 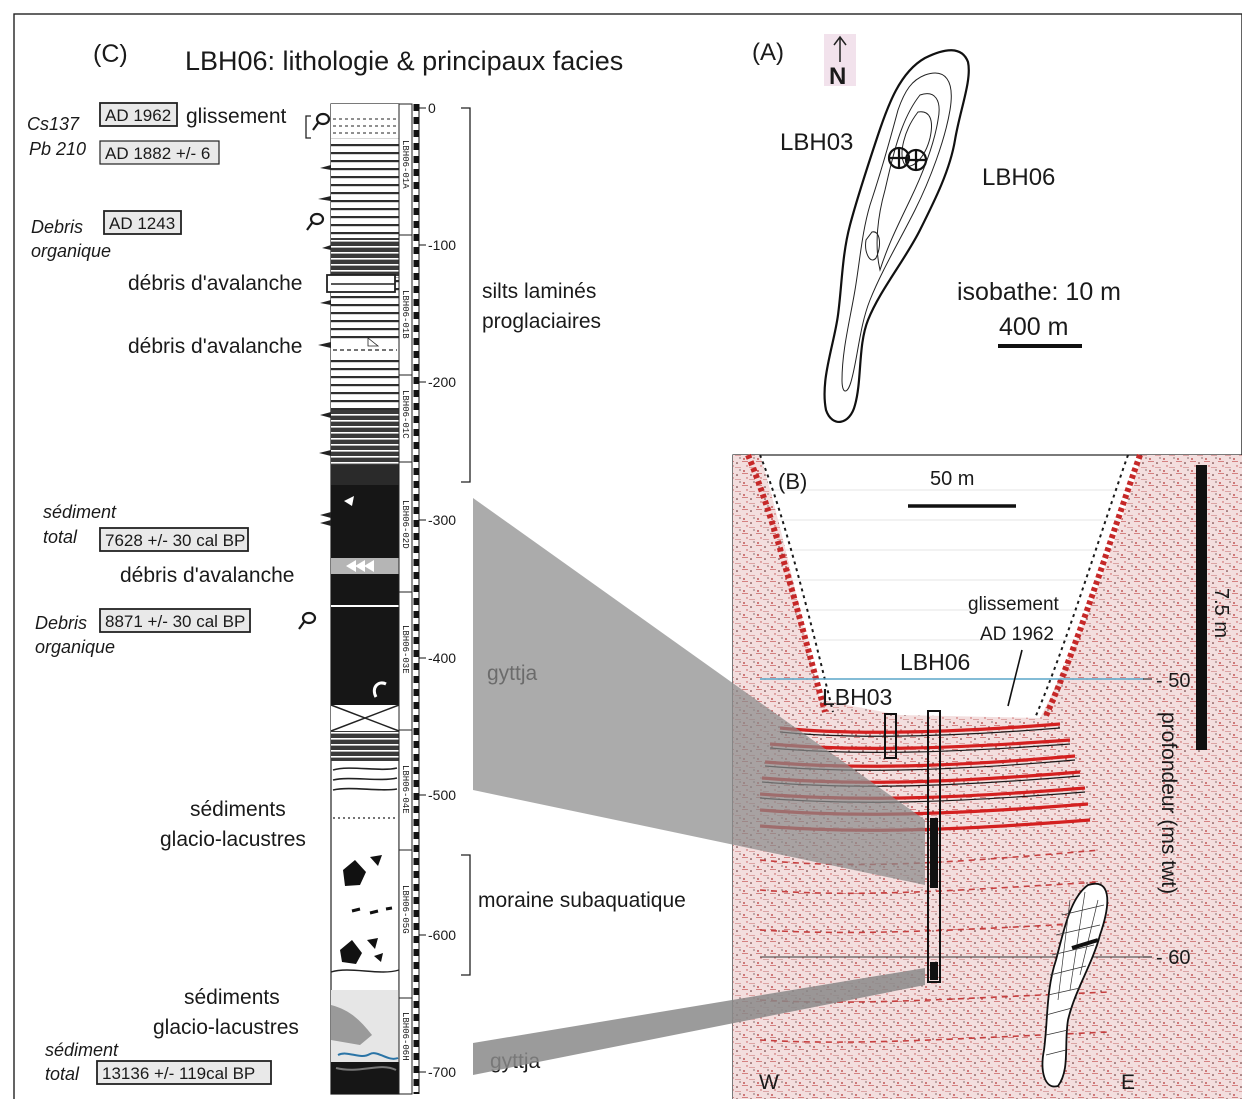 What do you see at coordinates (442, 382) in the screenshot?
I see `depth-tick: -200` at bounding box center [442, 382].